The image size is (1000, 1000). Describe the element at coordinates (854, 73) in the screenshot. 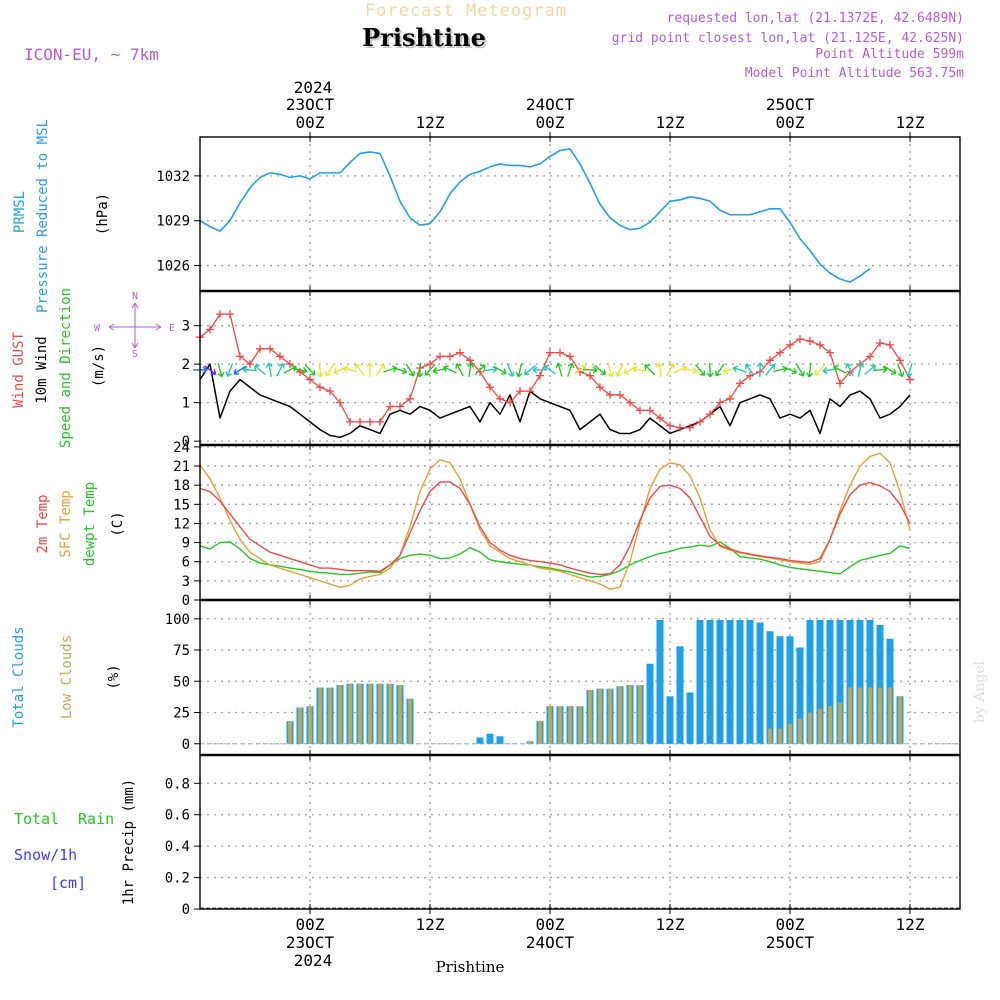

I see `model-altitude: Model Point Altitude 563.75m` at that location.